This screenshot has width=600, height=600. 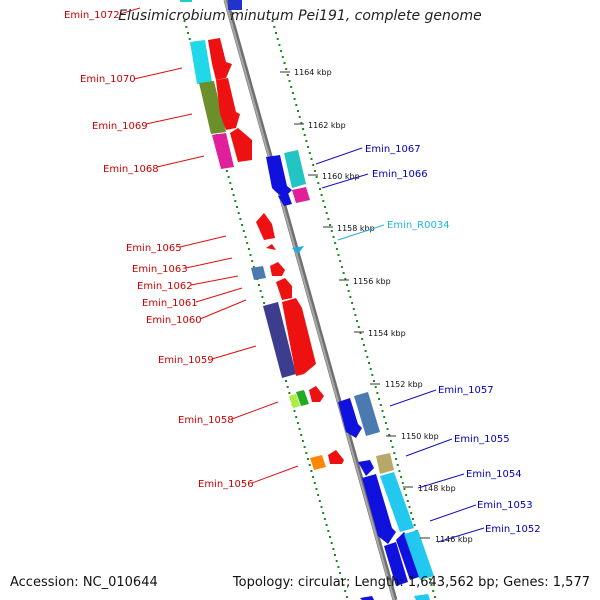 What do you see at coordinates (494, 474) in the screenshot?
I see `gene-label-emin-1054: Emin_1054` at bounding box center [494, 474].